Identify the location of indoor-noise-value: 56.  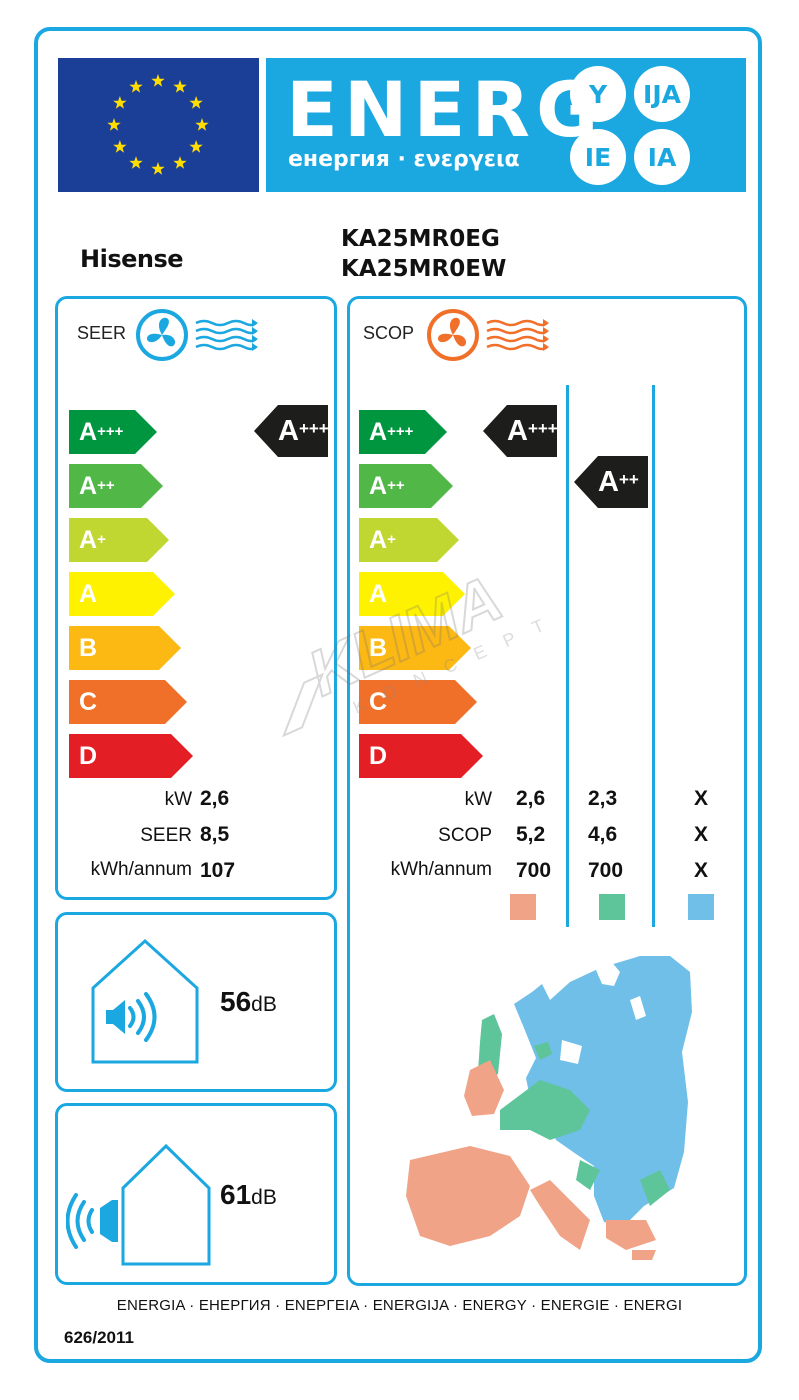
(236, 1001).